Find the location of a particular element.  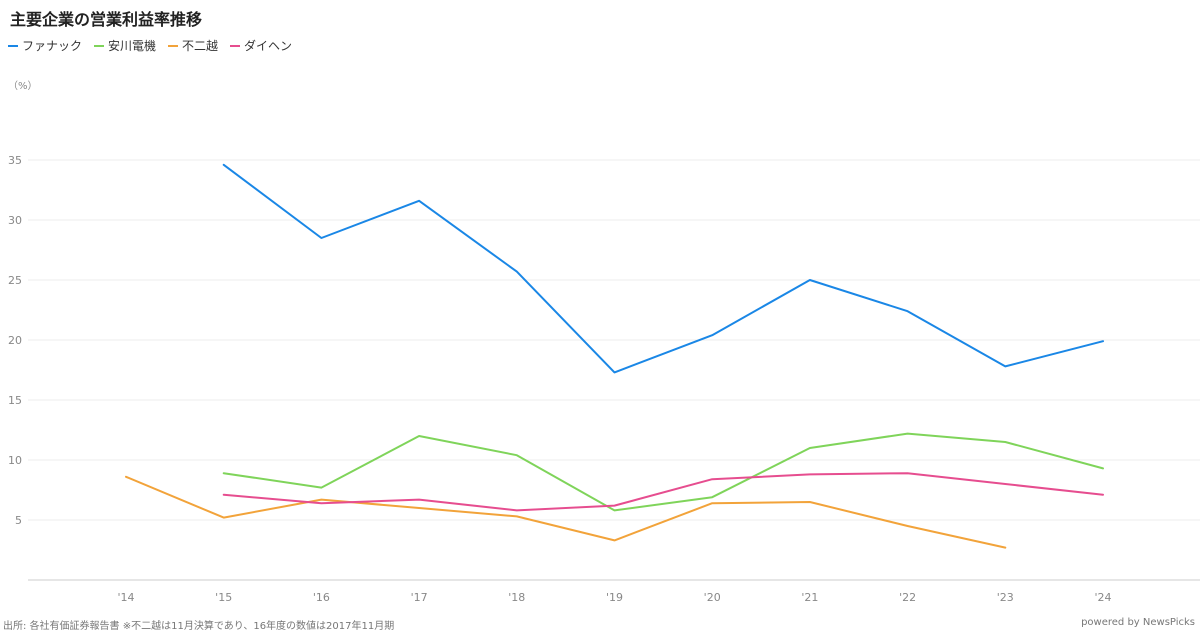

y-tick-label-35: 35 is located at coordinates (15, 160).